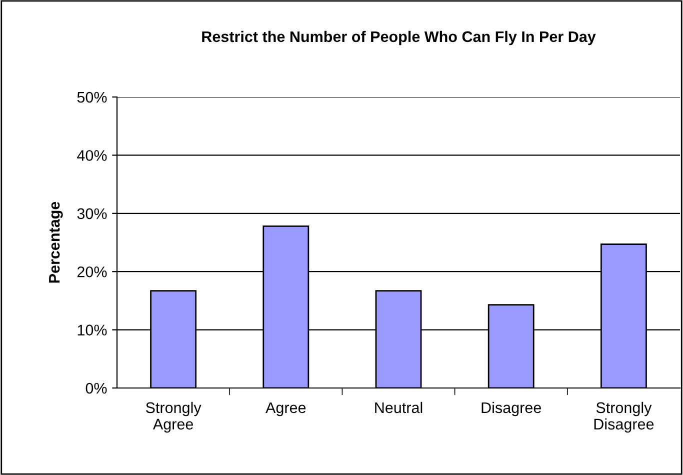 The image size is (683, 475). I want to click on y-tick-label: 50%, so click(92, 97).